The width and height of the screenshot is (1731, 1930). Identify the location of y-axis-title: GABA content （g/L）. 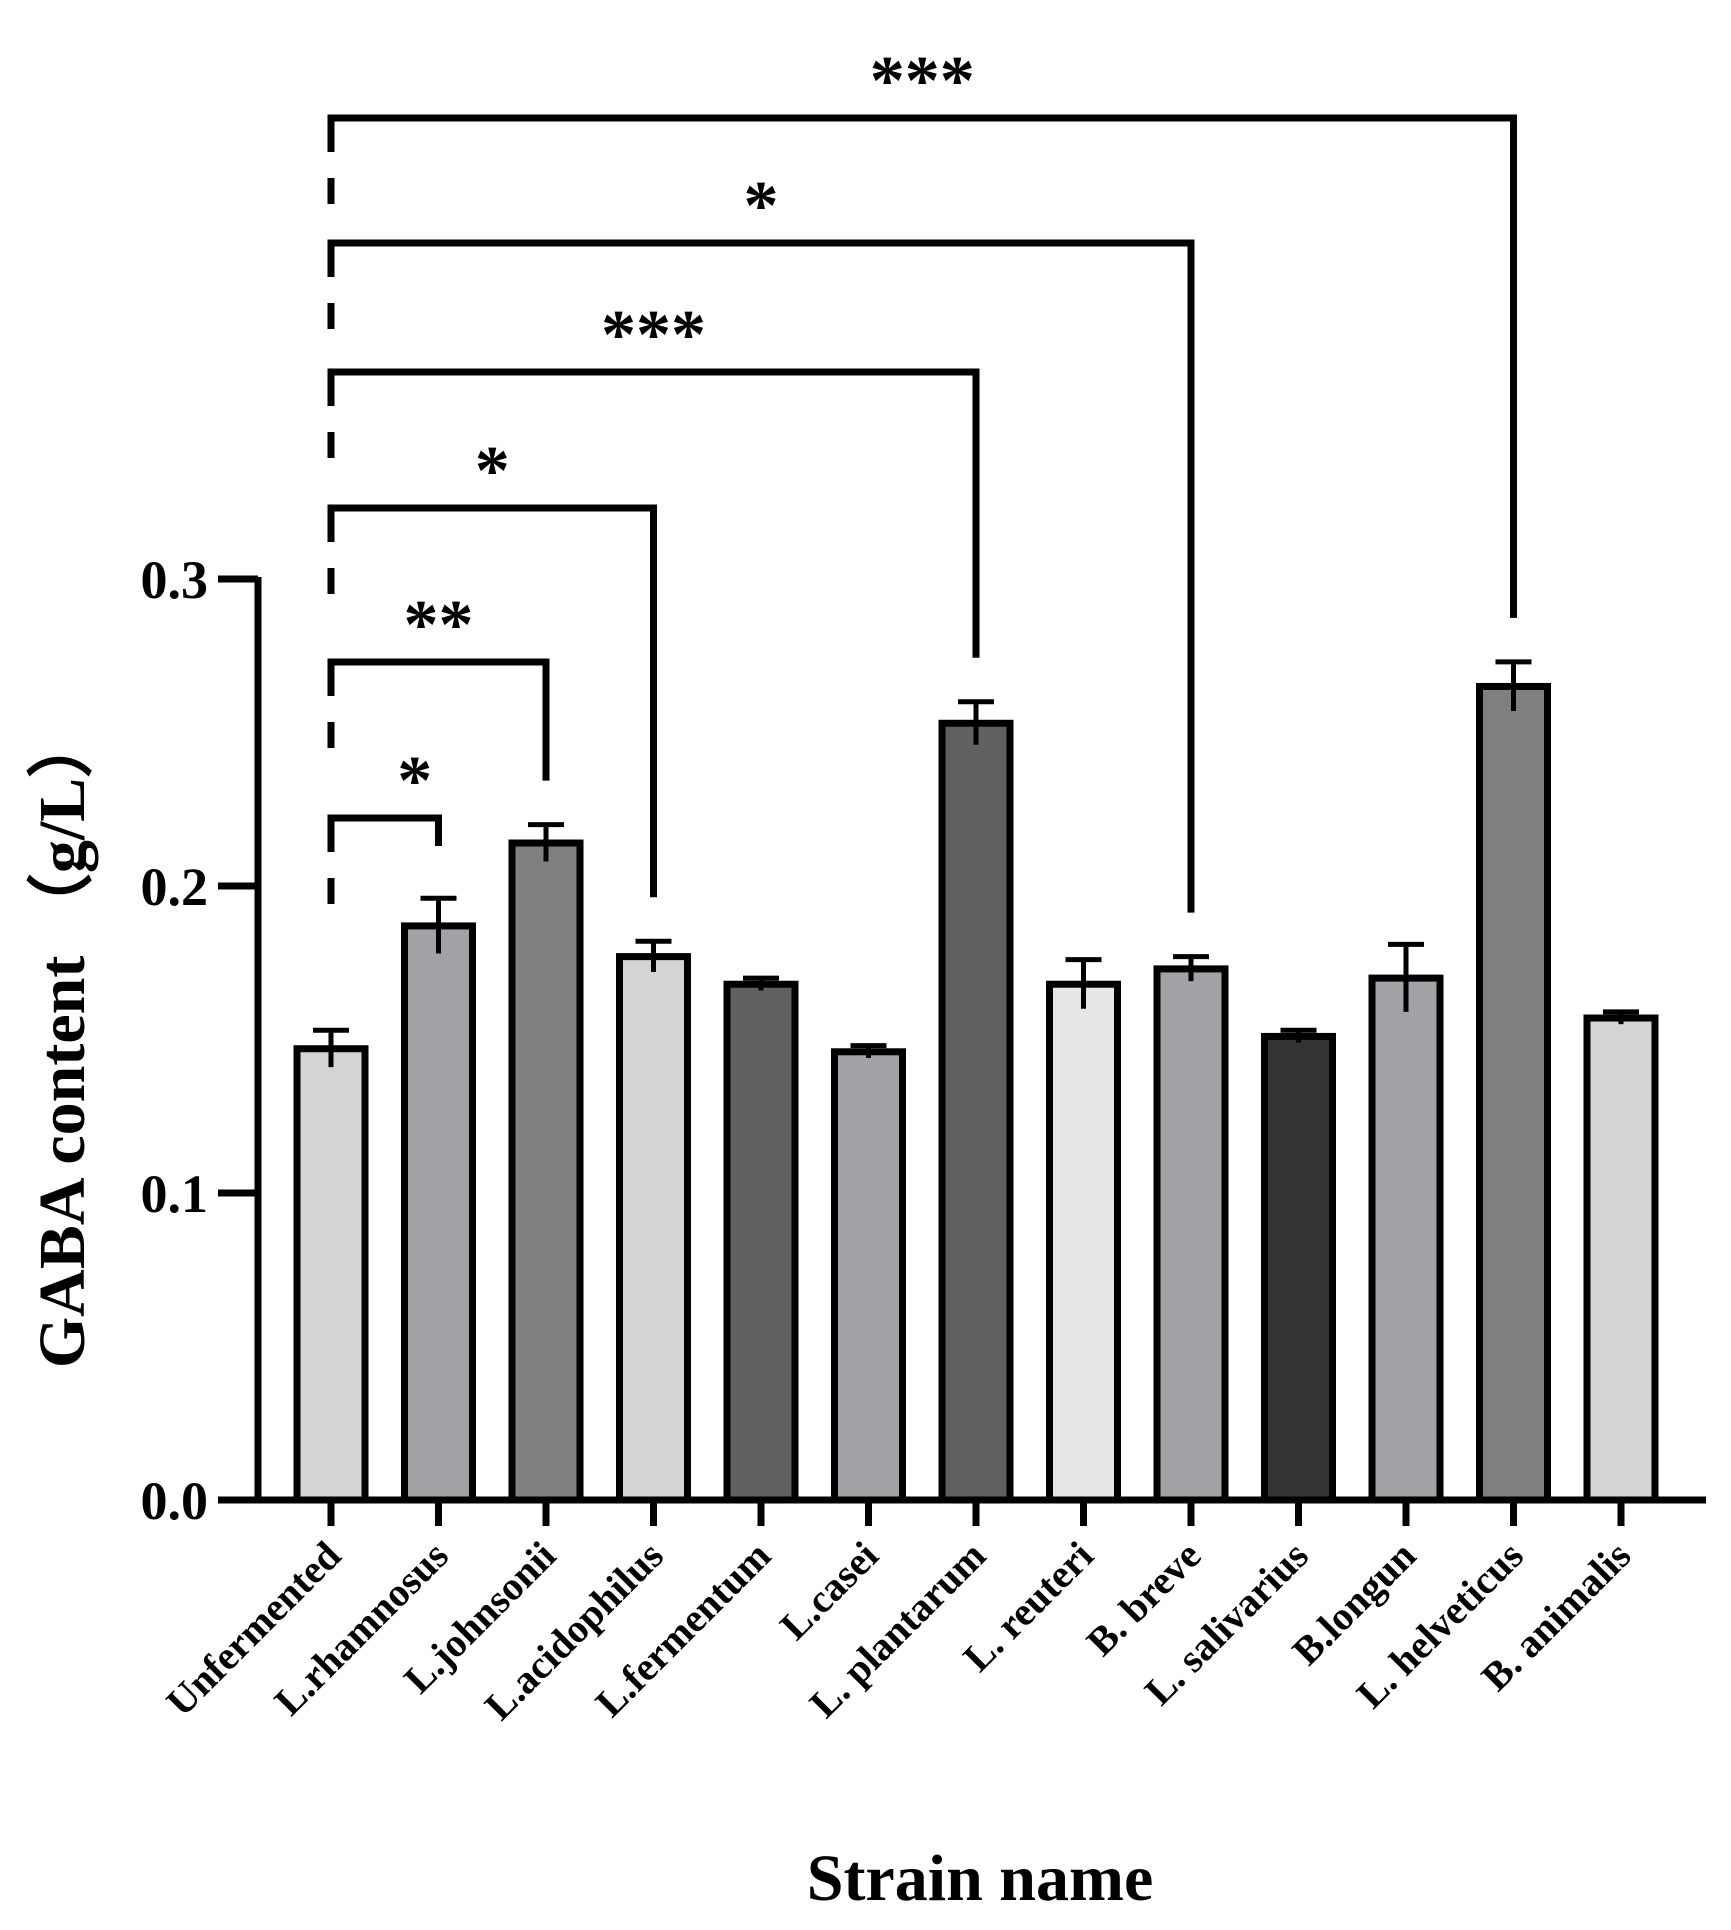
(62, 1040).